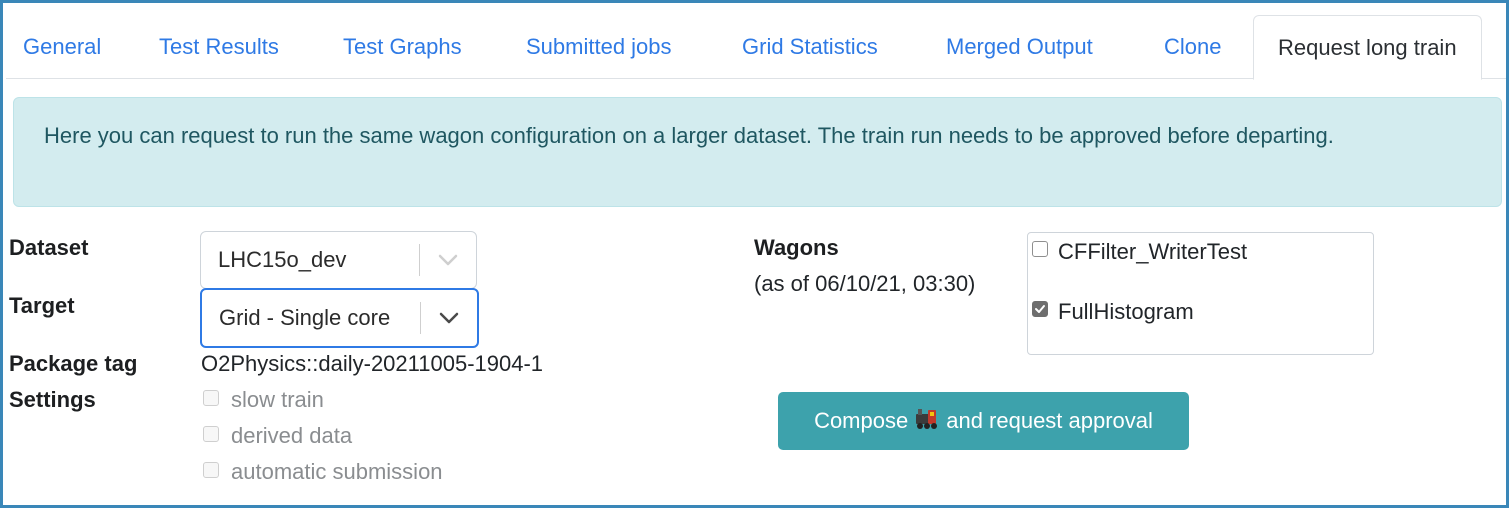 Image resolution: width=1509 pixels, height=508 pixels. What do you see at coordinates (1126, 311) in the screenshot?
I see `wagon-label-fullhistogram: FullHistogram` at bounding box center [1126, 311].